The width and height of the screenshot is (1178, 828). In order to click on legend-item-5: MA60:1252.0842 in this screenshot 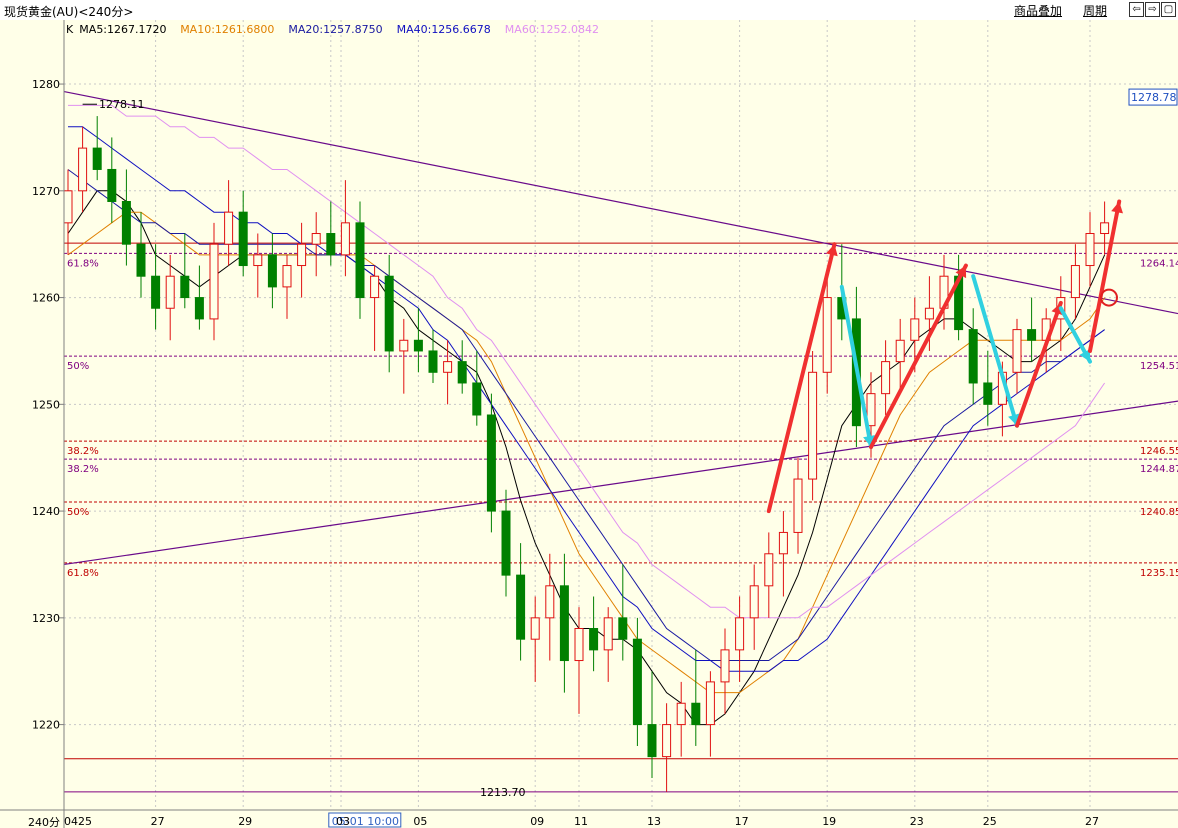, I will do `click(552, 29)`.